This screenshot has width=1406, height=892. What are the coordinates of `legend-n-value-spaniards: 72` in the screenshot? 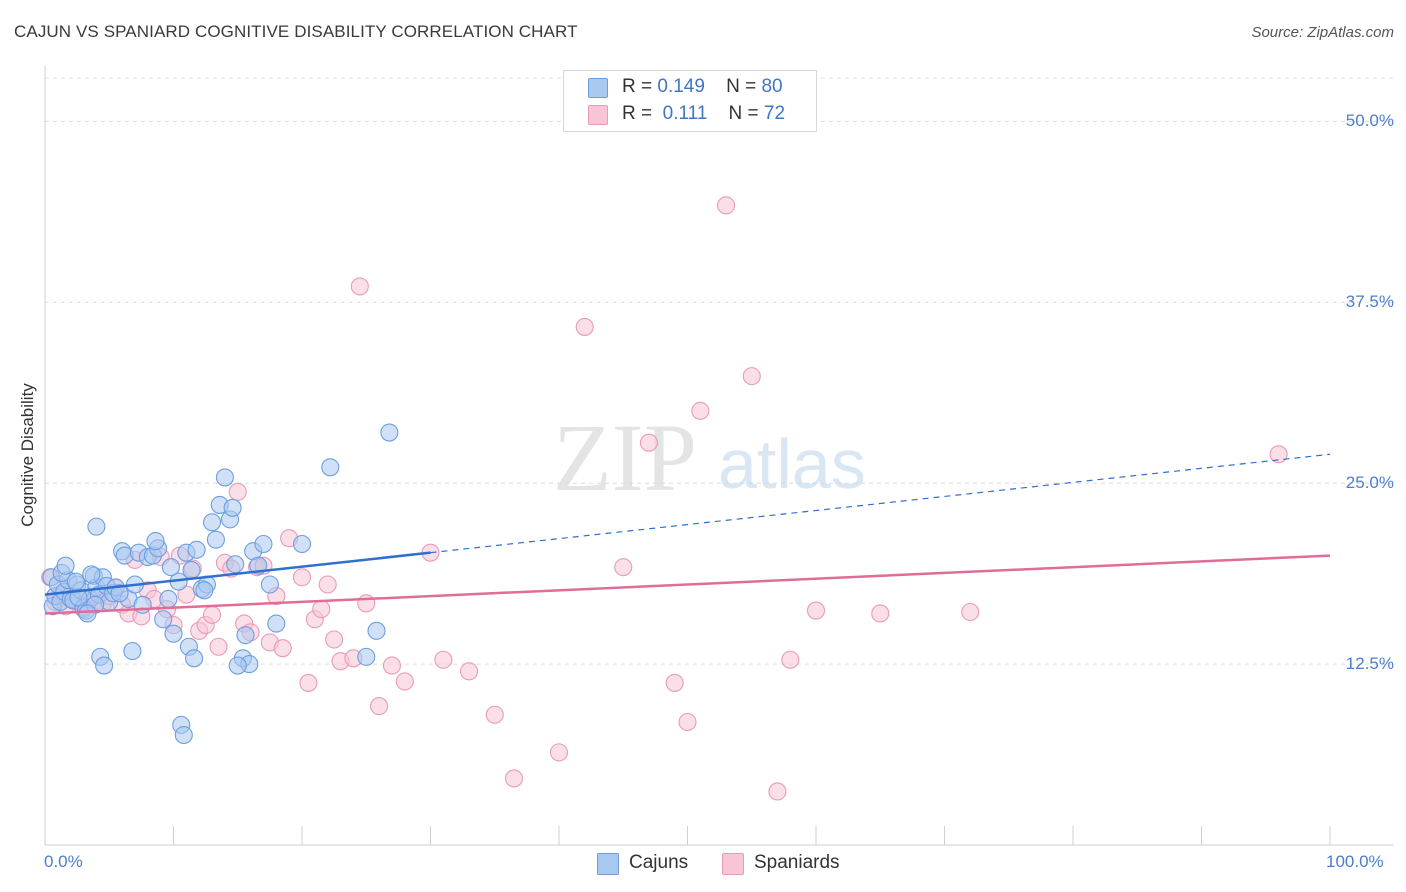 It's located at (774, 113).